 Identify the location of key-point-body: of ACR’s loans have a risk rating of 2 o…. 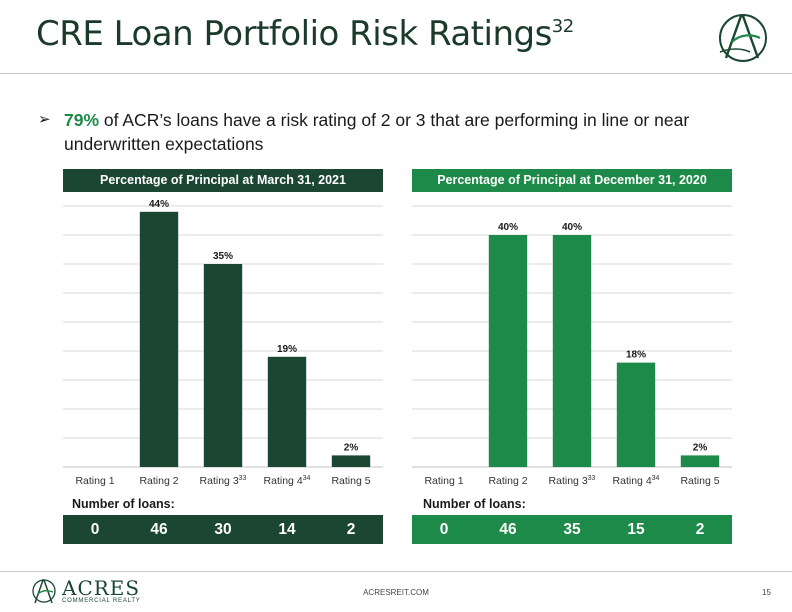
(377, 132).